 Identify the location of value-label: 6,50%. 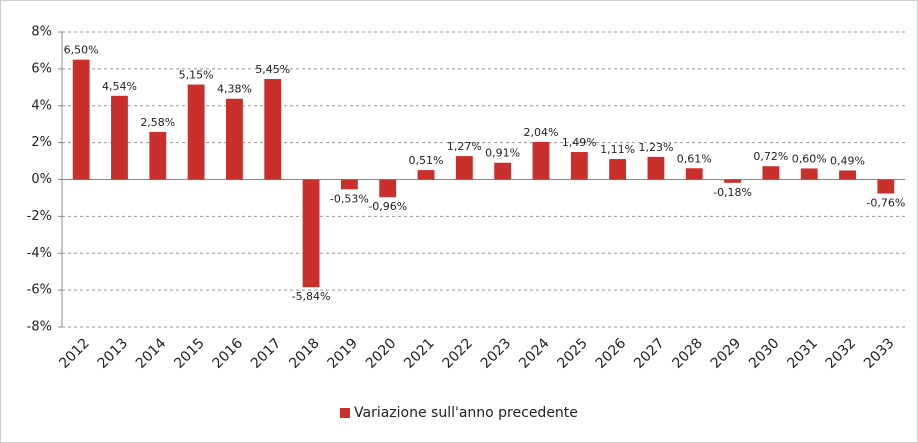
(81, 50).